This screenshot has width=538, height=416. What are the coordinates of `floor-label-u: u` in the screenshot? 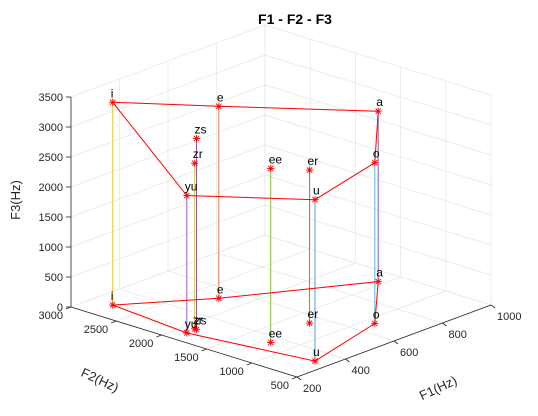 It's located at (316, 352).